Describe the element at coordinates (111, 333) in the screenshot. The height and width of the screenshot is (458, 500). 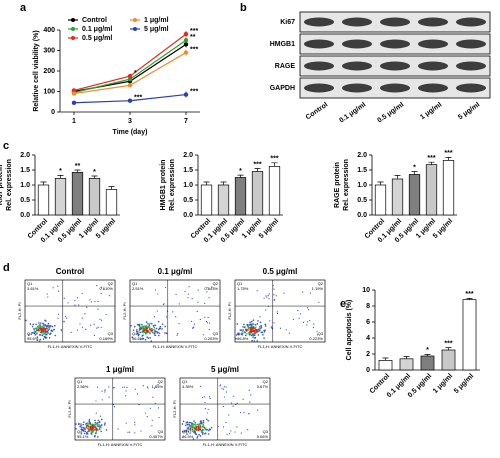
I see `quadrant-name: Q3` at that location.